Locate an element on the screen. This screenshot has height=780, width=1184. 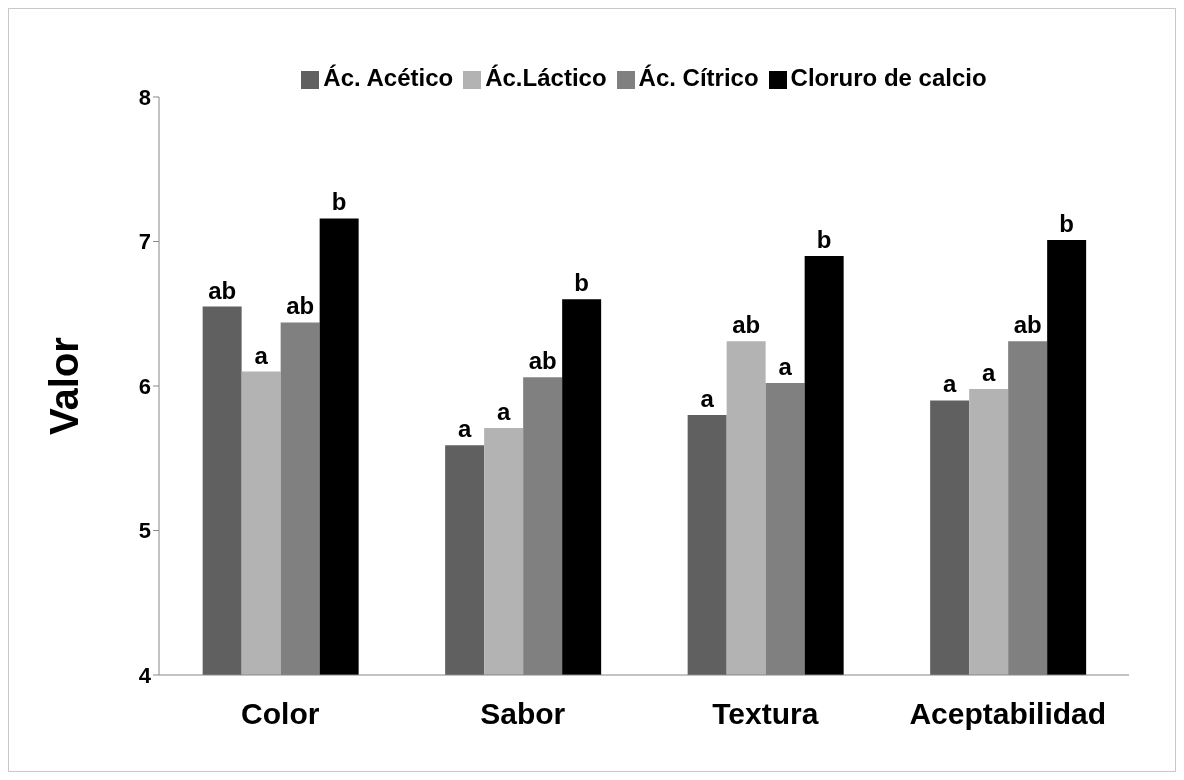
x-tick-label: Color is located at coordinates (280, 714).